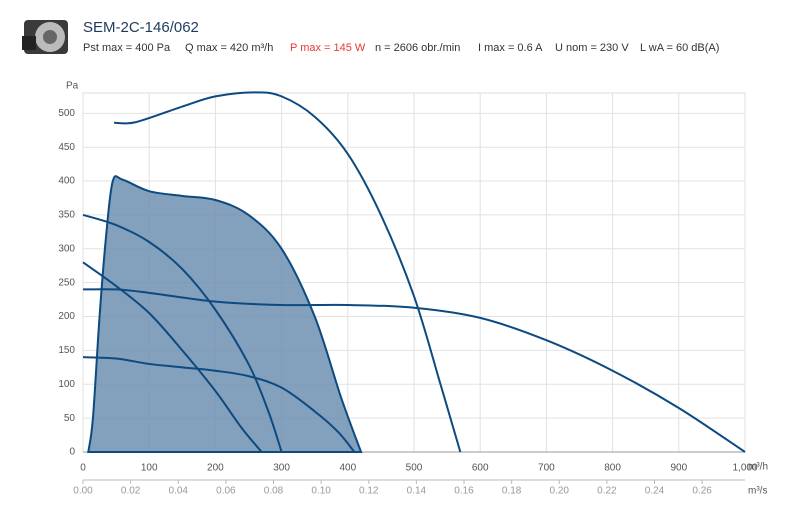 Image resolution: width=802 pixels, height=518 pixels. What do you see at coordinates (70, 418) in the screenshot?
I see `y-tick-label: 50` at bounding box center [70, 418].